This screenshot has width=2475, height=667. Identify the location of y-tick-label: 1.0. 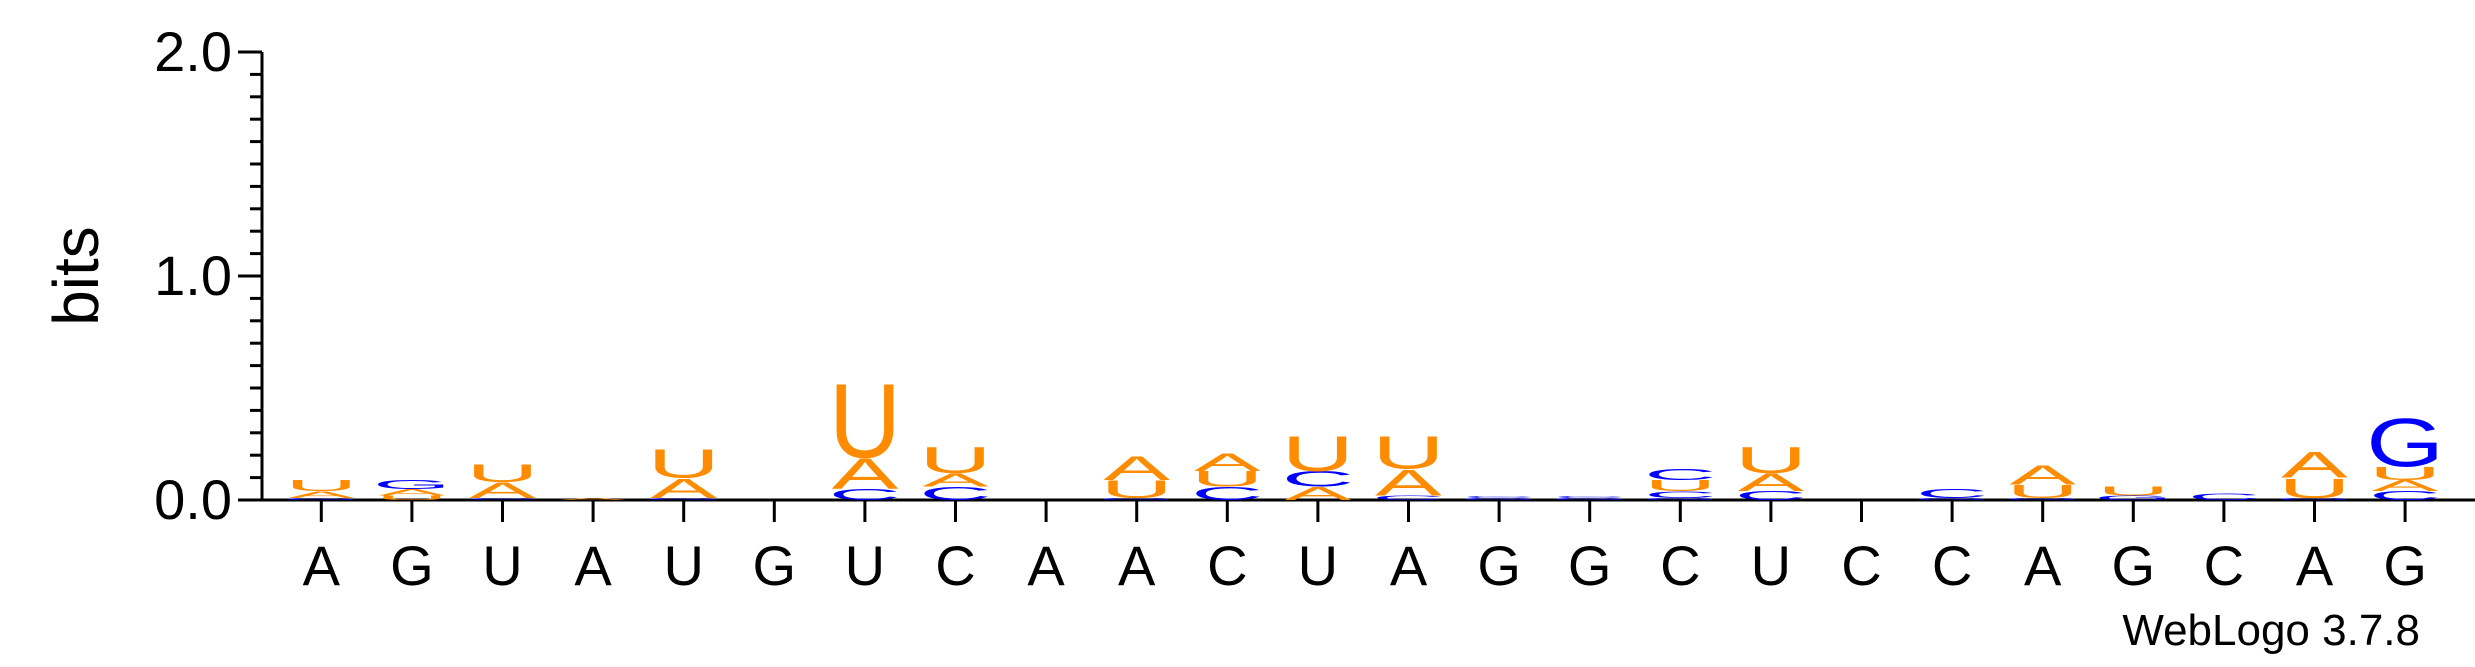
(193, 275).